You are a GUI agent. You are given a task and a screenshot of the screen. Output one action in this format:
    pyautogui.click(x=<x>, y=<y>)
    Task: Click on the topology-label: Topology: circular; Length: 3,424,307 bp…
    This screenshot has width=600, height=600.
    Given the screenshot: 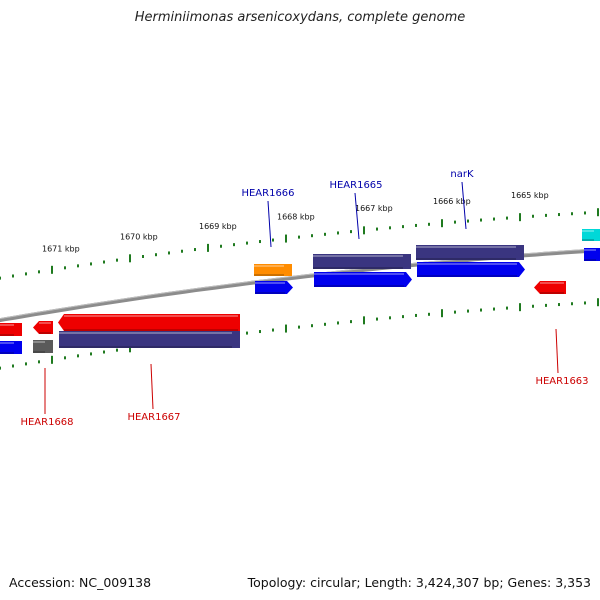 What is the action you would take?
    pyautogui.click(x=419, y=582)
    